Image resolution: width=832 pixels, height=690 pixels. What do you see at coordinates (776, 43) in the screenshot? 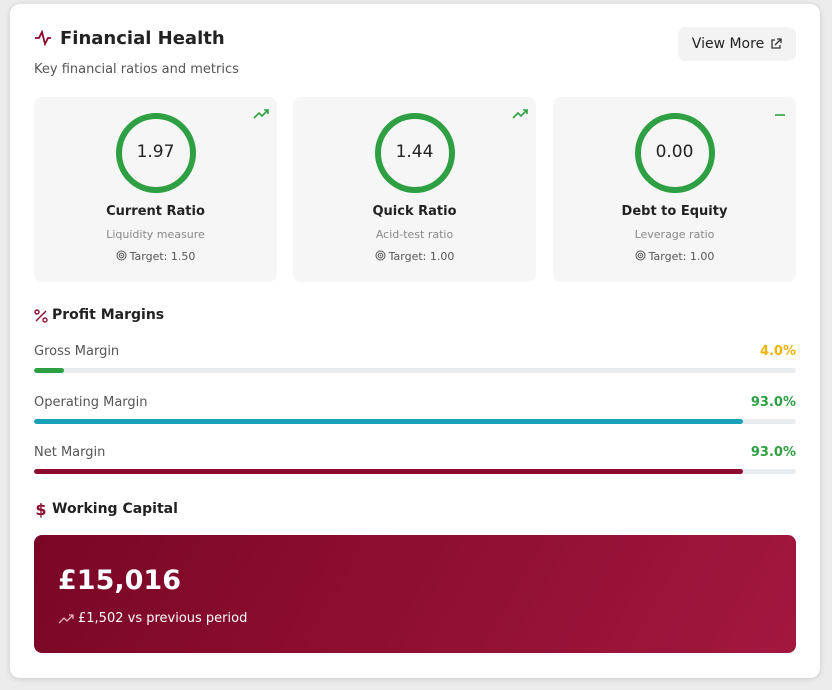
I see `external-icon` at bounding box center [776, 43].